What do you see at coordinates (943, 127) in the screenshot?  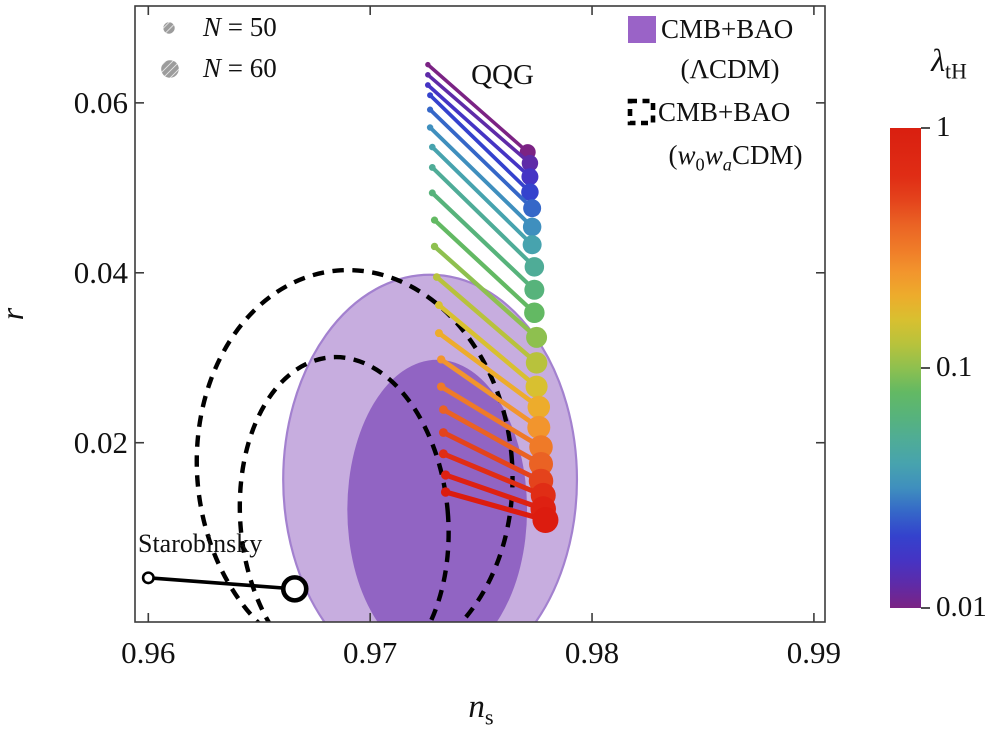 I see `colorbar-tick-label: 1` at bounding box center [943, 127].